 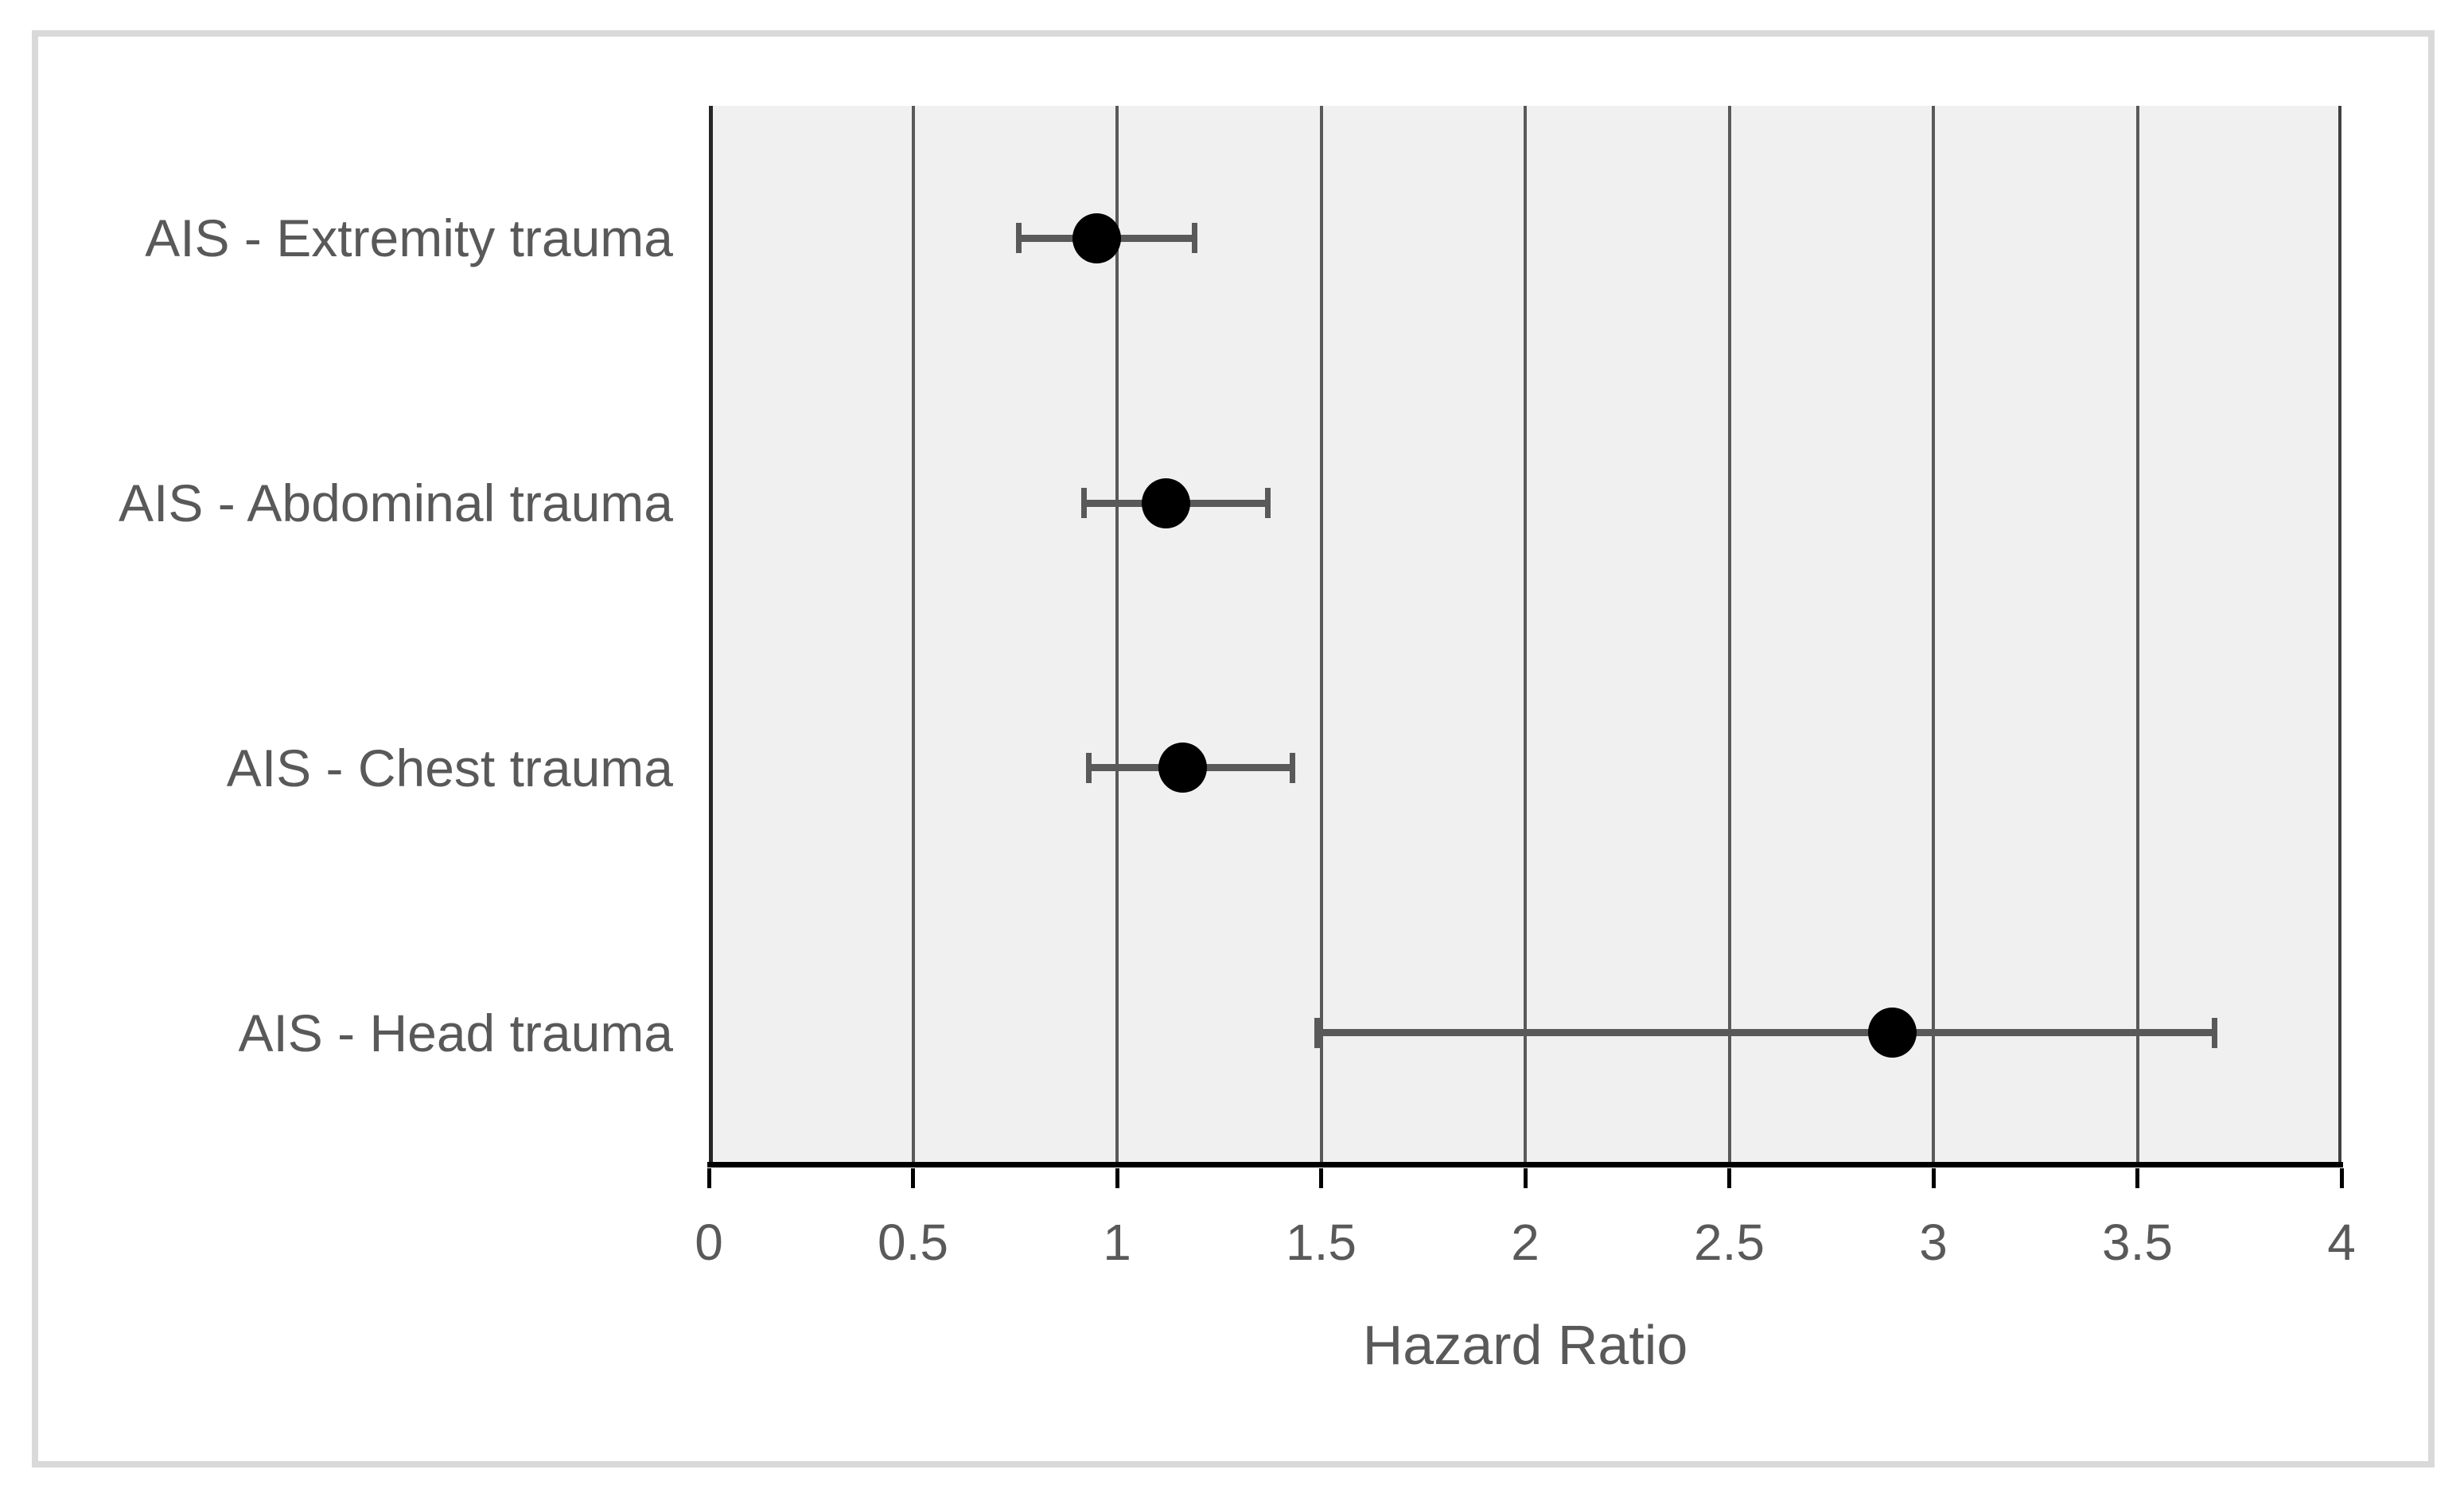 I want to click on x-axis-tick-label: 2.5, so click(x=1729, y=1242).